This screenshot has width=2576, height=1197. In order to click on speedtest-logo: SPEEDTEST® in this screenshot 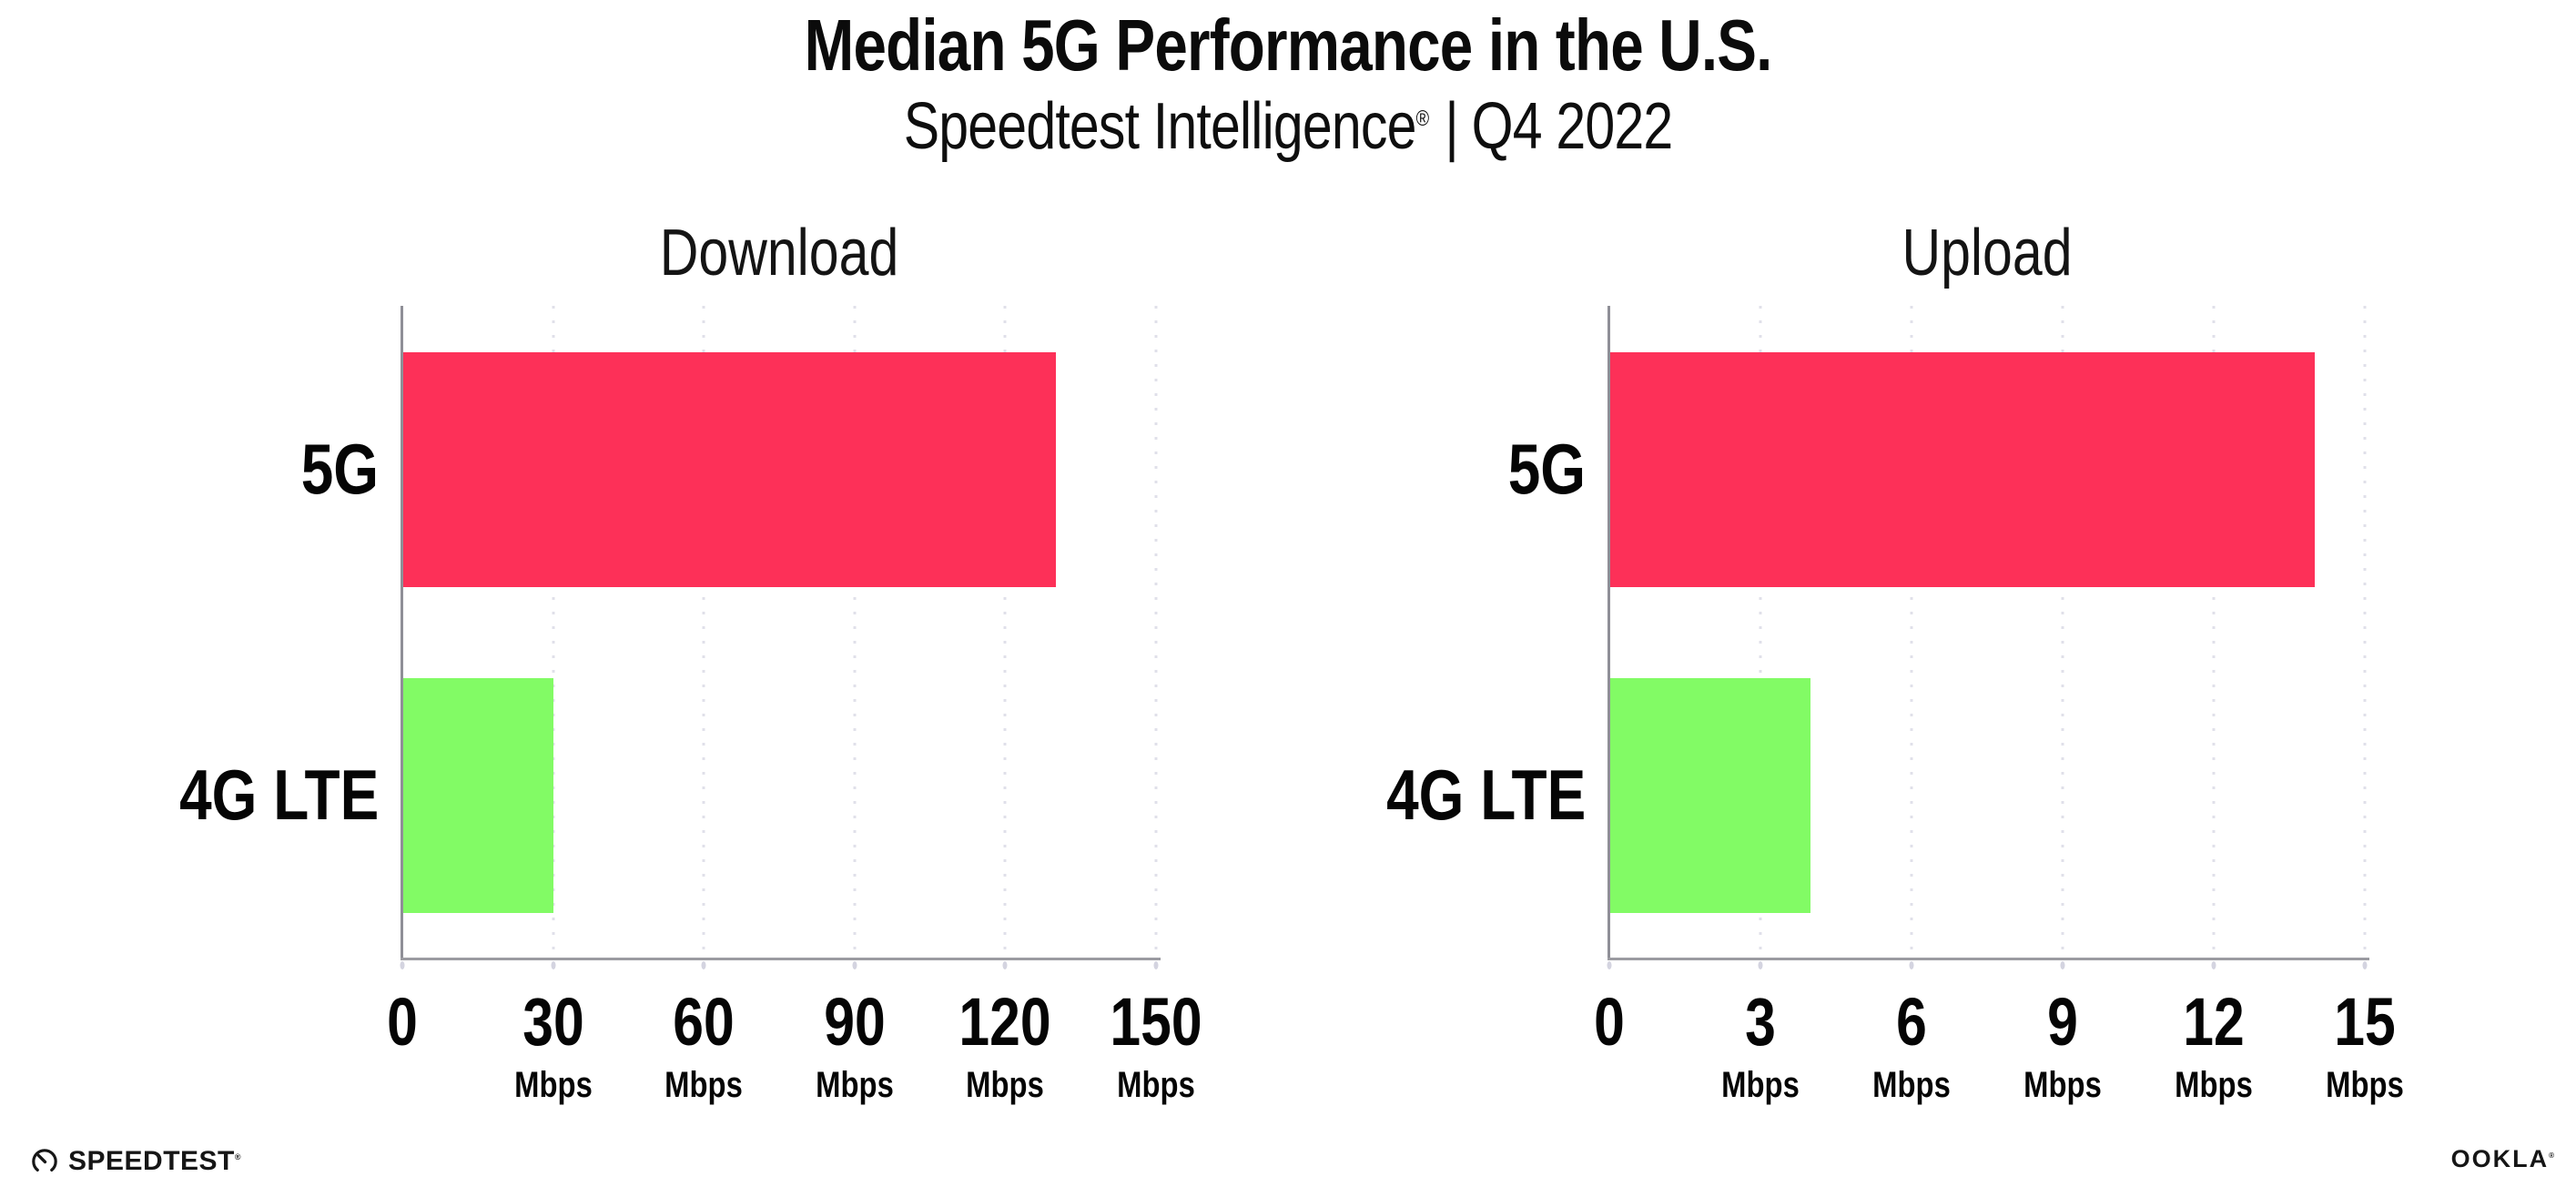, I will do `click(136, 1162)`.